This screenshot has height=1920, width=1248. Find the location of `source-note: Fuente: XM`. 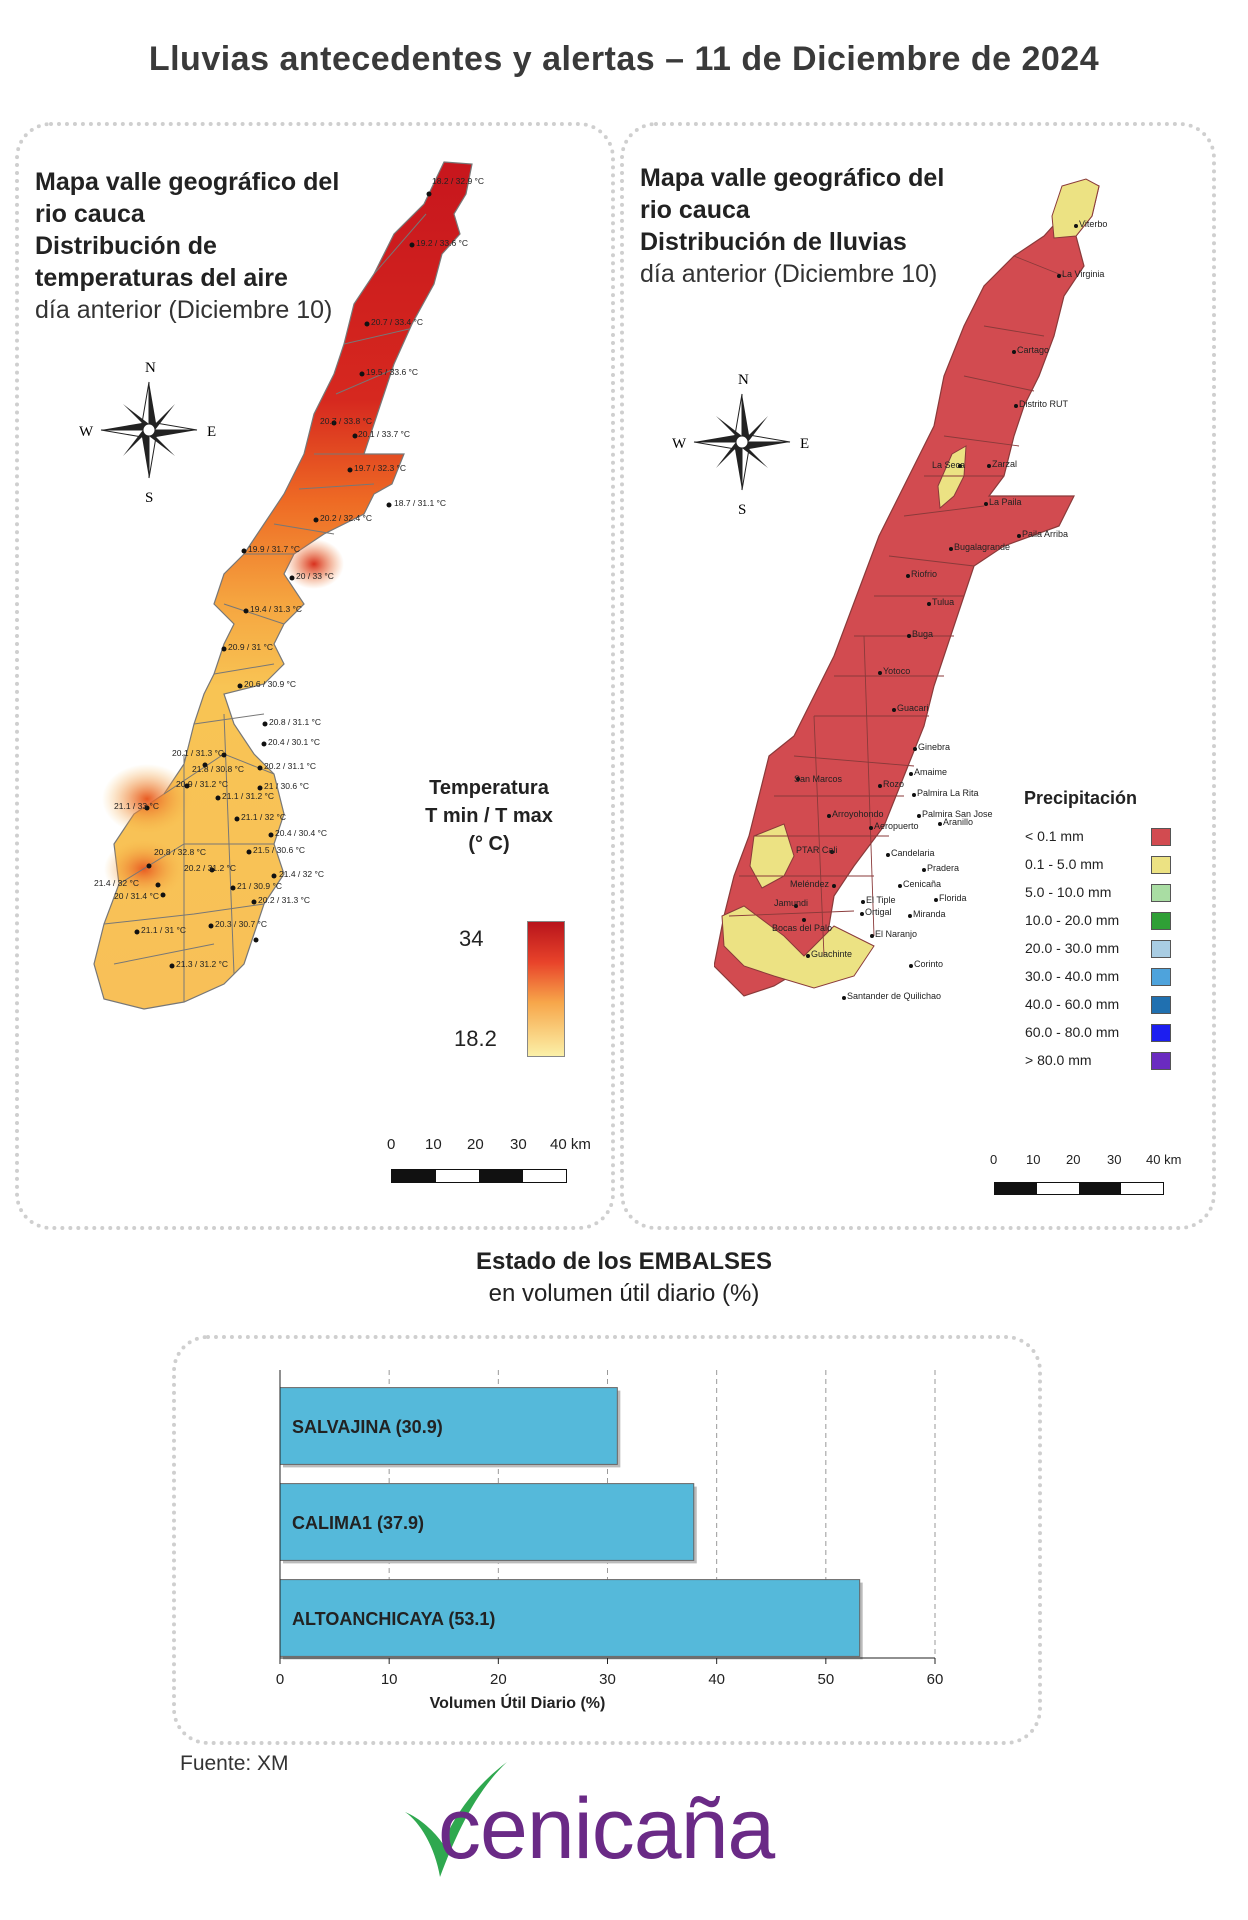

source-note: Fuente: XM is located at coordinates (234, 1763).